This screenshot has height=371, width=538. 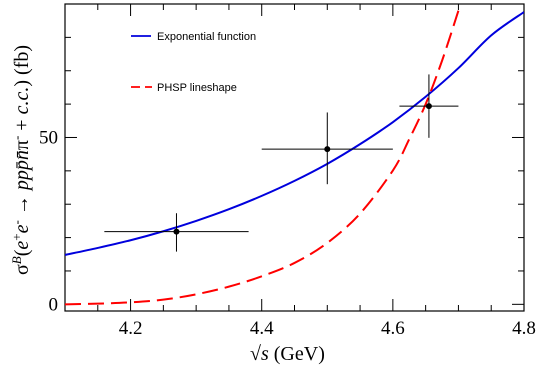 What do you see at coordinates (193, 62) in the screenshot?
I see `legend: Exponential function PHSP lineshape` at bounding box center [193, 62].